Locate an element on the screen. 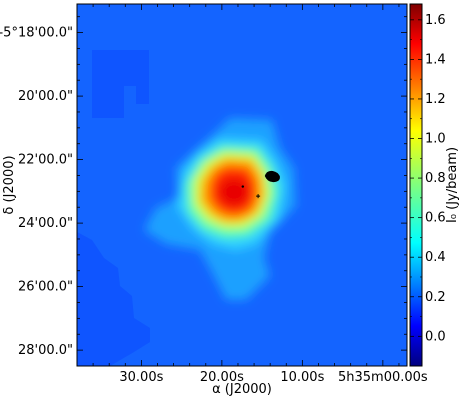 Image resolution: width=463 pixels, height=400 pixels. marker-blob is located at coordinates (272, 176).